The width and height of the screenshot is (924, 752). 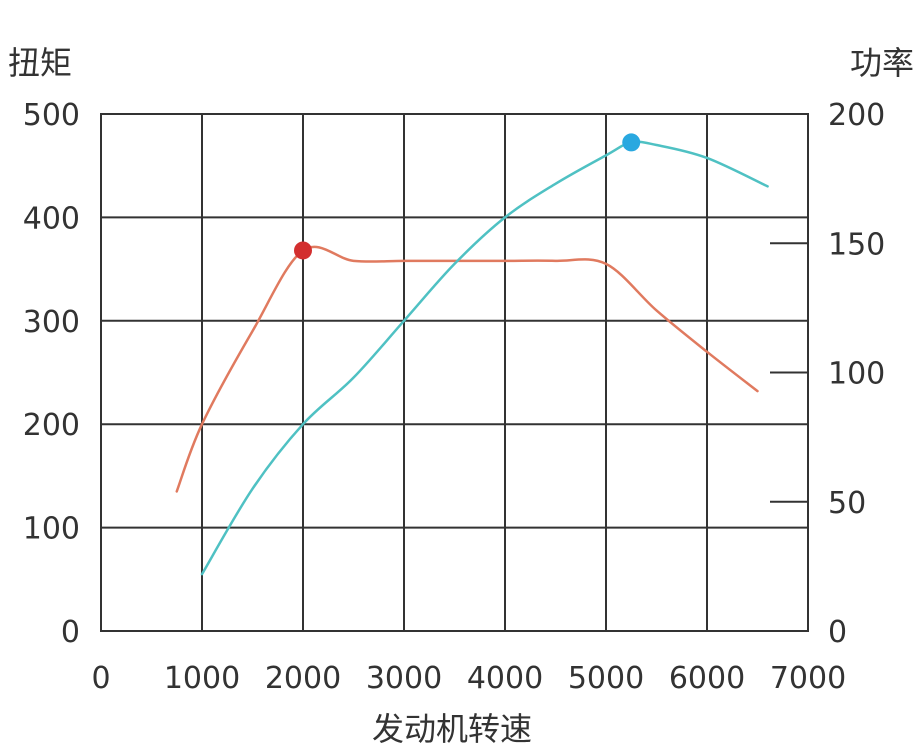 What do you see at coordinates (789, 372) in the screenshot?
I see `right-axis-tick-marks` at bounding box center [789, 372].